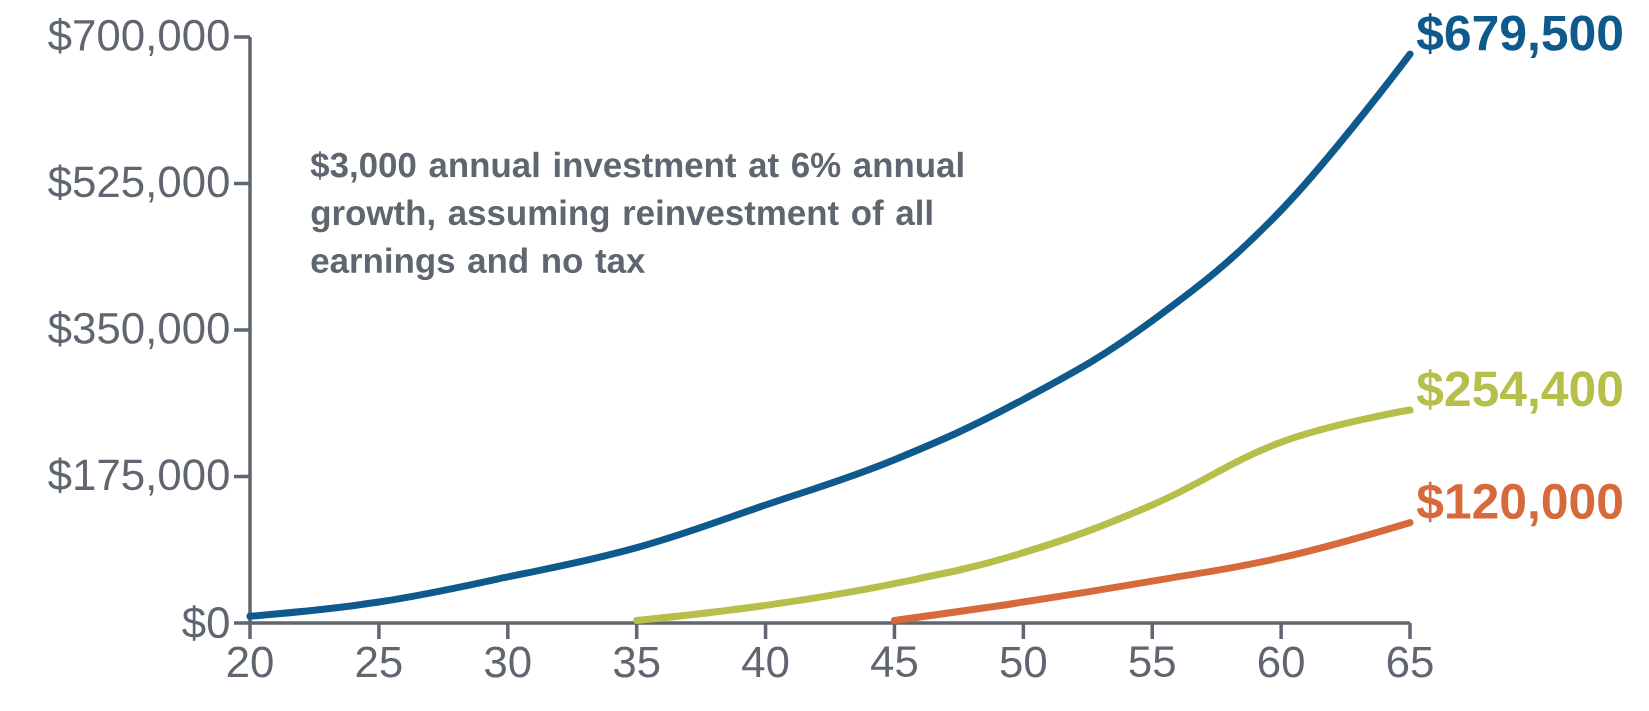  Describe the element at coordinates (250, 662) in the screenshot. I see `x-tick-label: 20` at that location.